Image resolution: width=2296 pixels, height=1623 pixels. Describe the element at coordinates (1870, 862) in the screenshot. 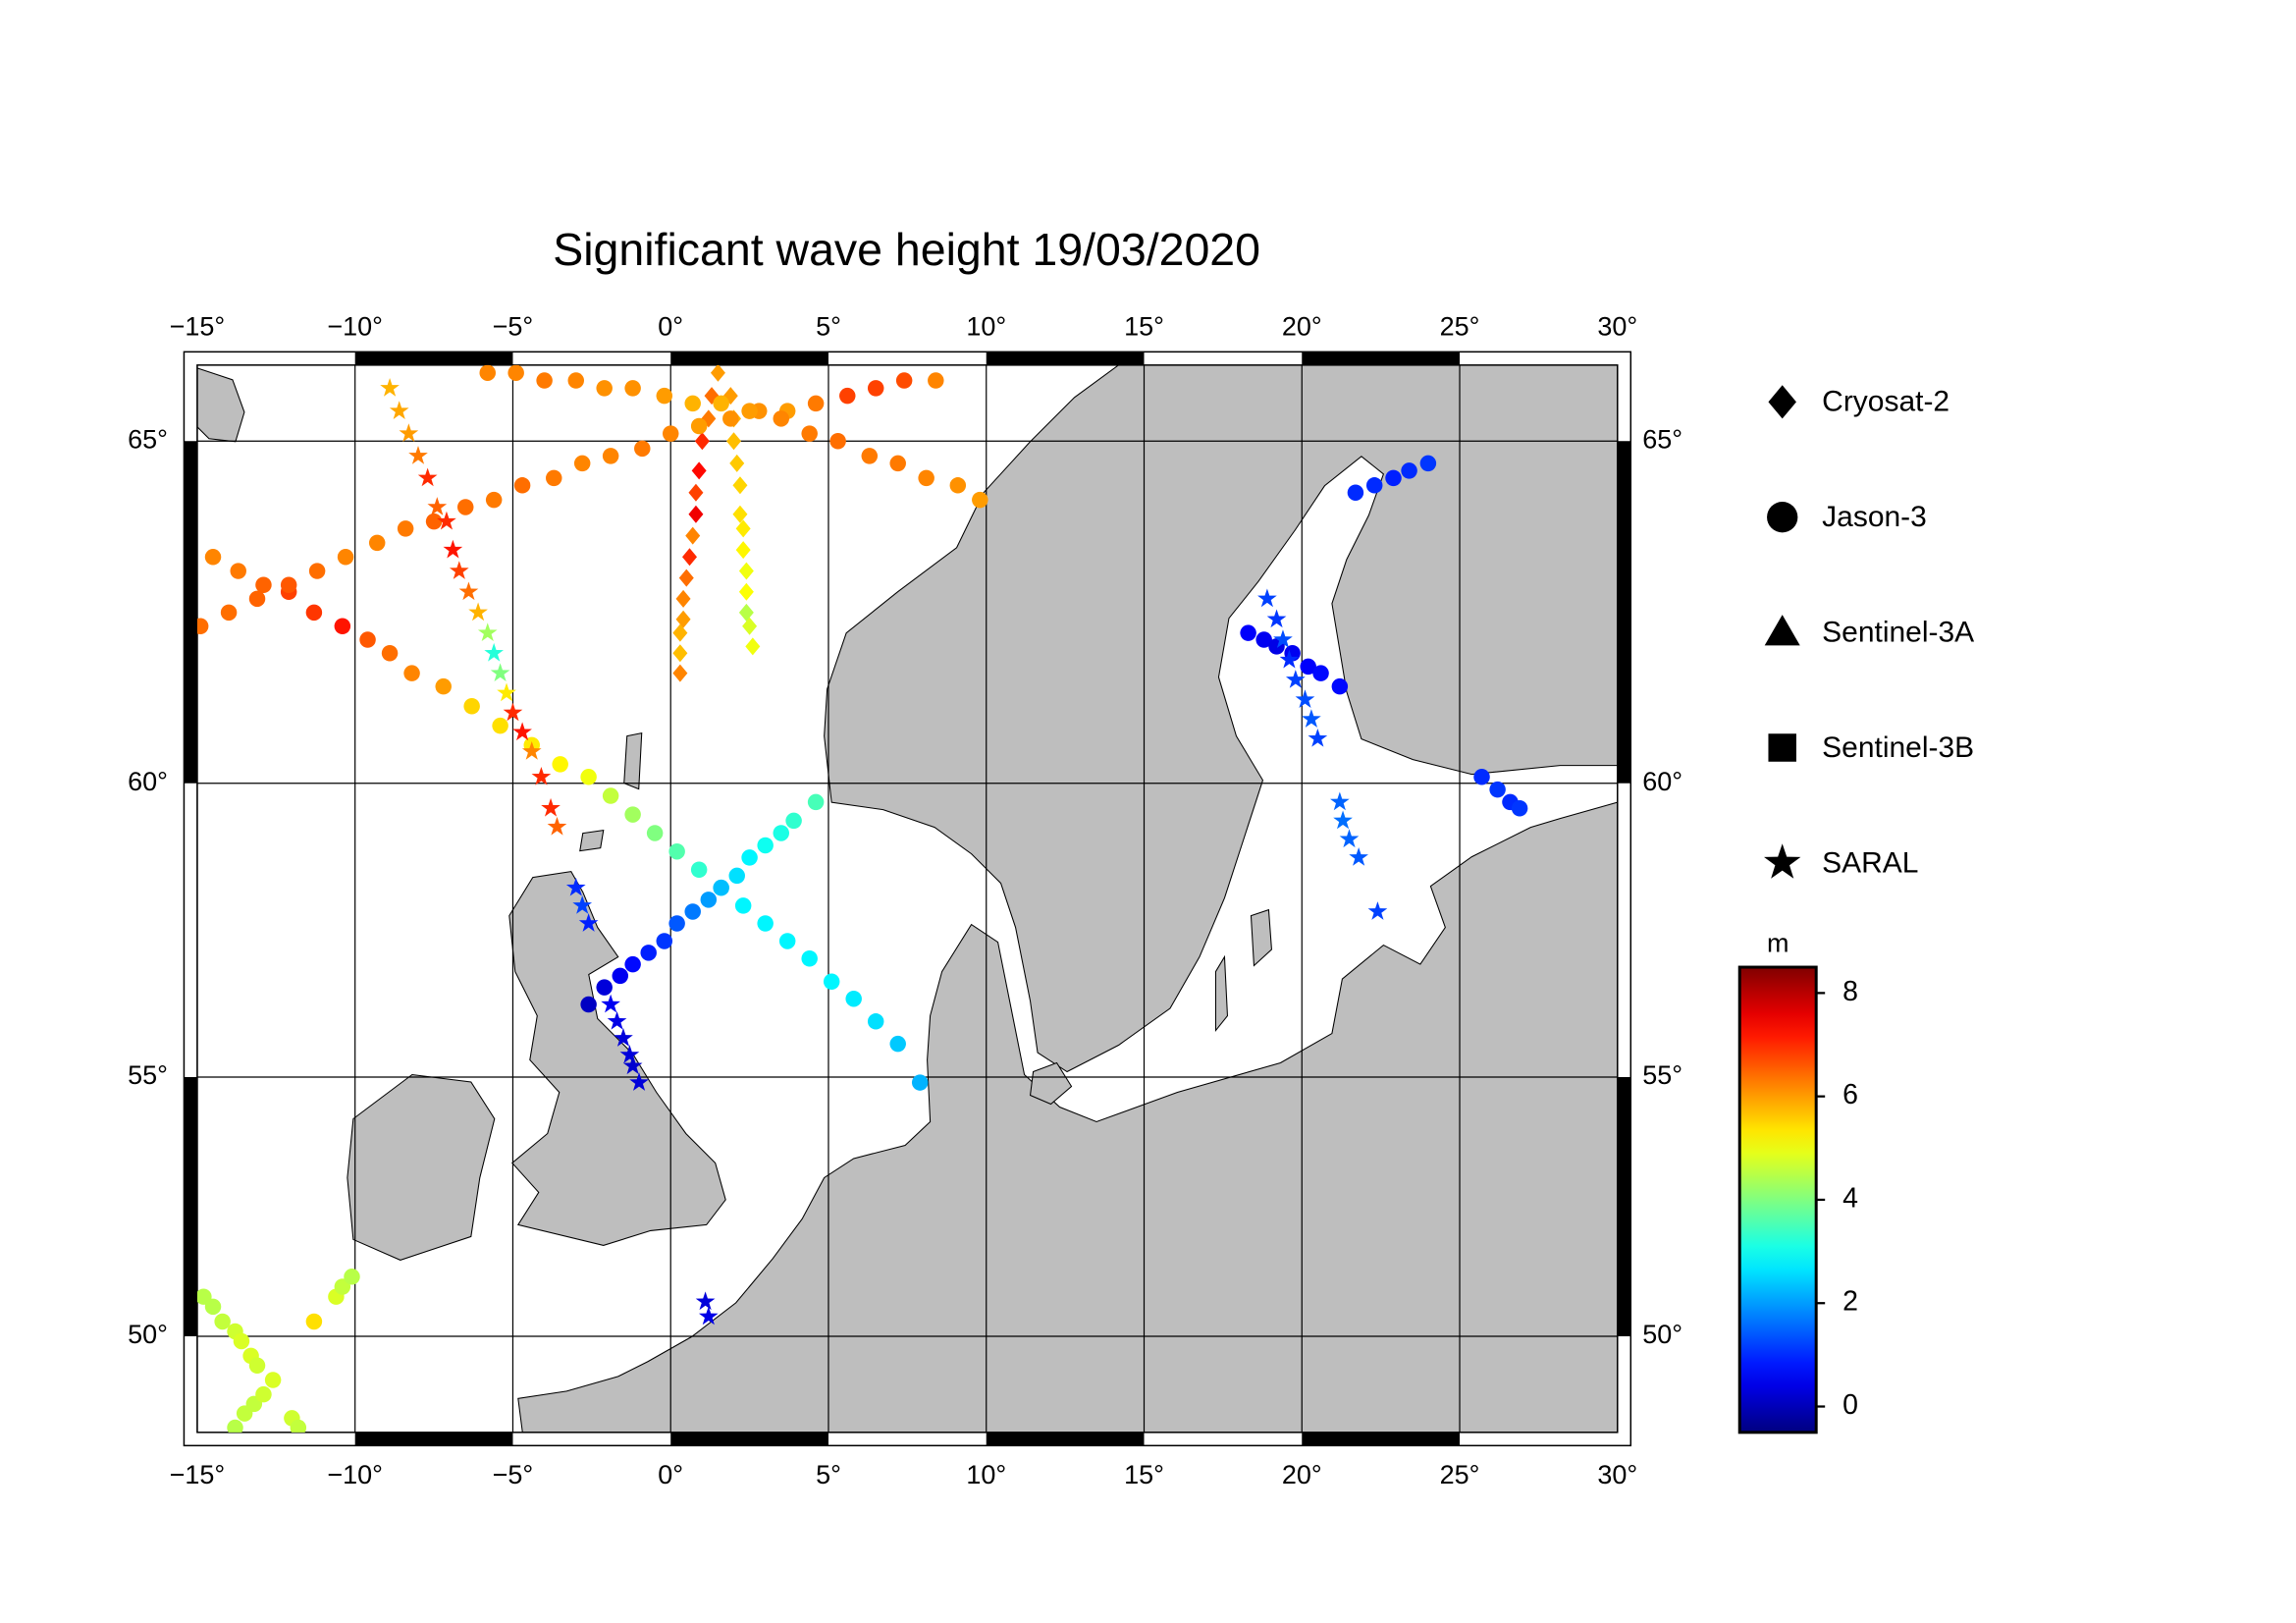

I see `legend-label: SARAL` at that location.